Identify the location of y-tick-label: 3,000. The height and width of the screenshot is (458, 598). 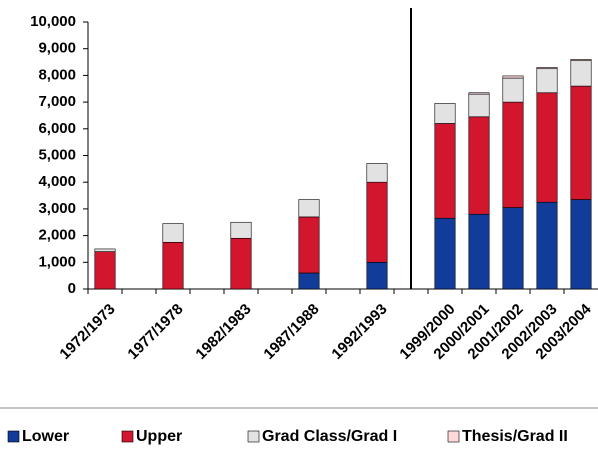
(57, 208).